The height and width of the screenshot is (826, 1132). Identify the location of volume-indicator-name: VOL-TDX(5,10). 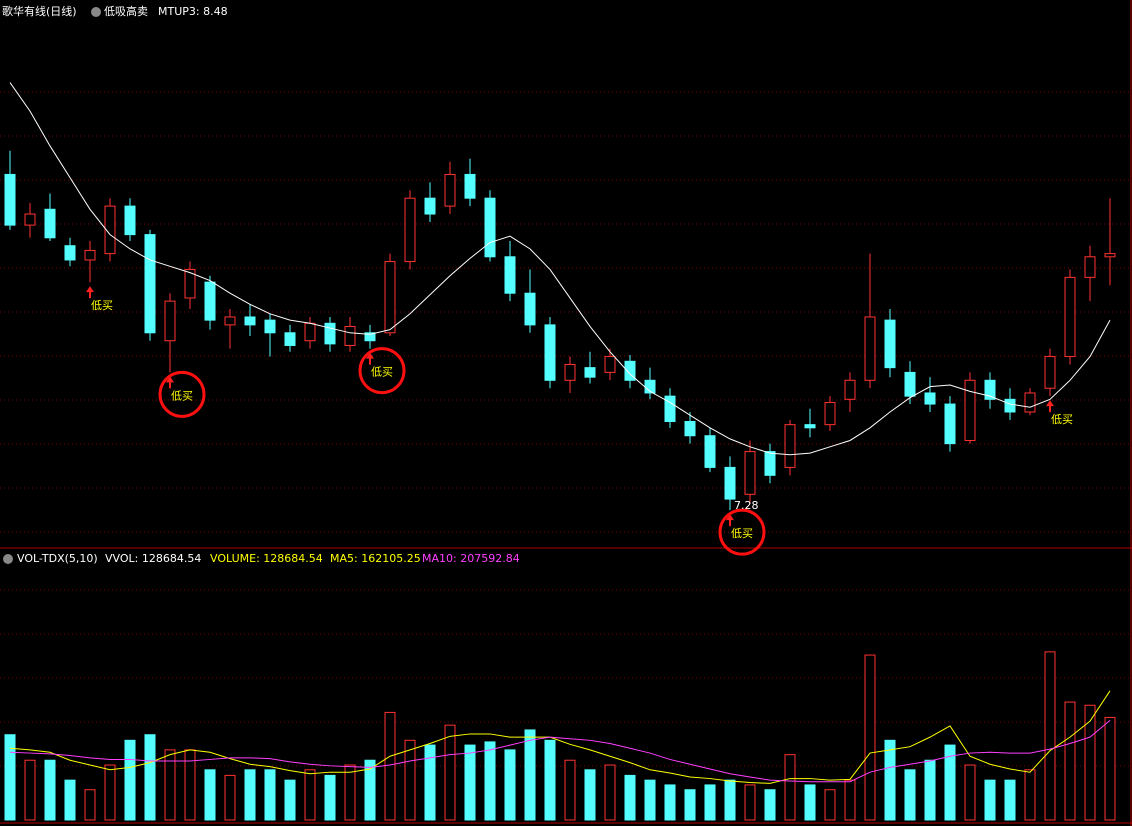
(57, 558).